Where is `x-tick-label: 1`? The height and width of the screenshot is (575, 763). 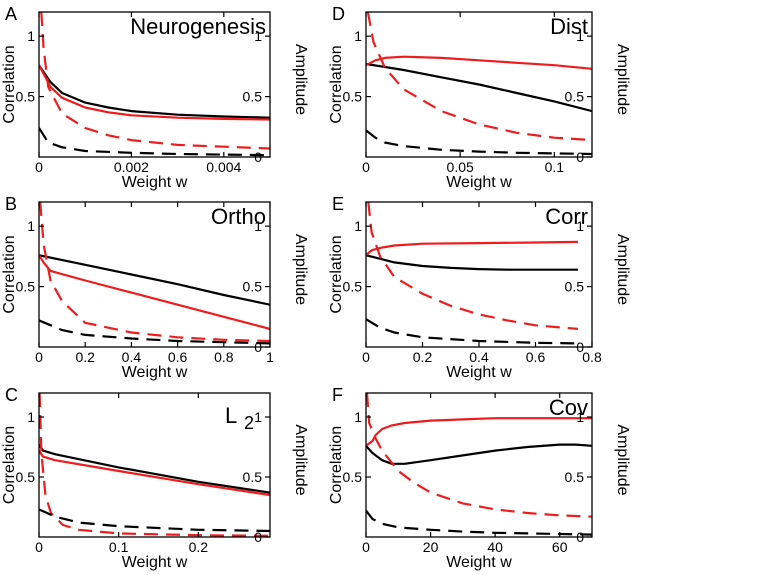
x-tick-label: 1 is located at coordinates (270, 357).